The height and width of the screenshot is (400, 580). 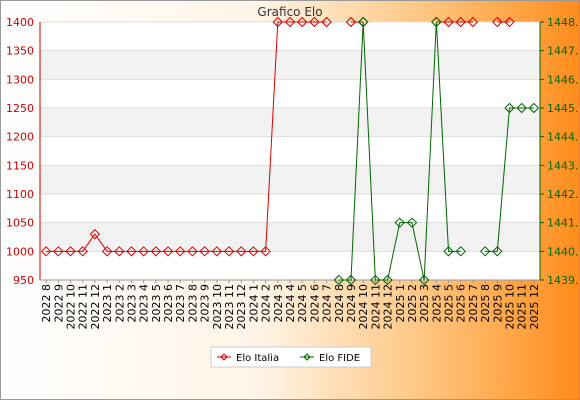 What do you see at coordinates (449, 303) in the screenshot?
I see `x-tick-label: 2025 5` at bounding box center [449, 303].